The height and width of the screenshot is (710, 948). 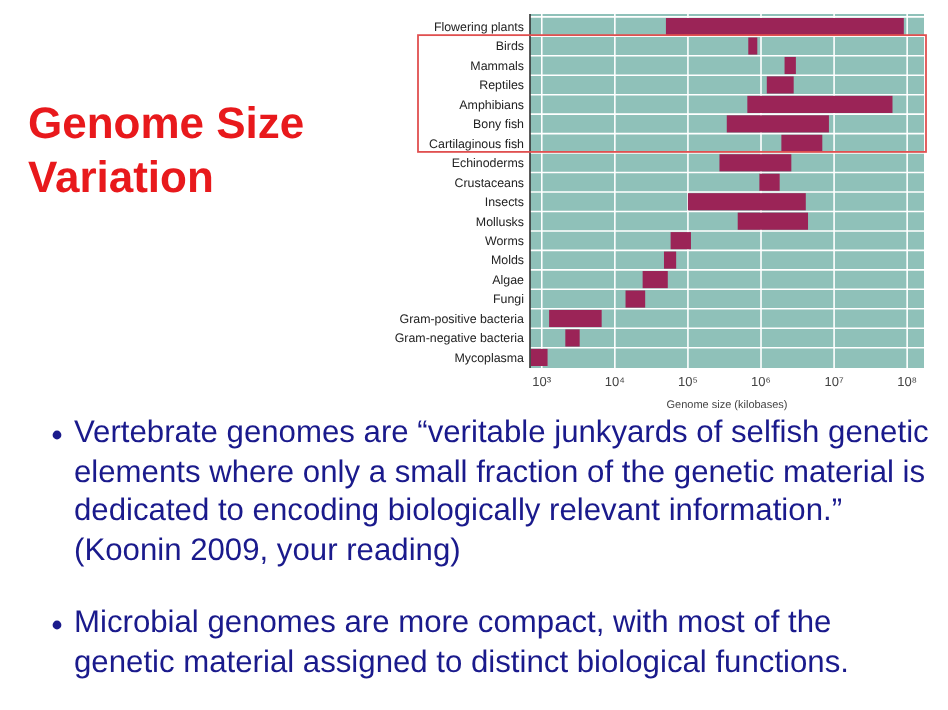 What do you see at coordinates (167, 150) in the screenshot?
I see `text: Genome Size Variation` at bounding box center [167, 150].